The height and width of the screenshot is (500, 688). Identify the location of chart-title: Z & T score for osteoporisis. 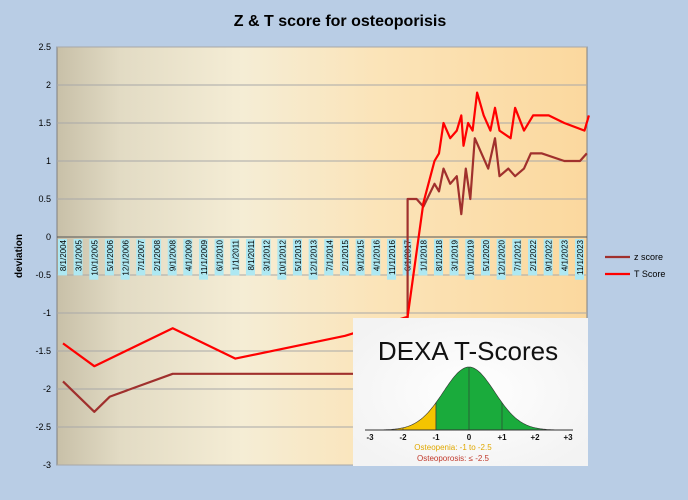
(340, 21).